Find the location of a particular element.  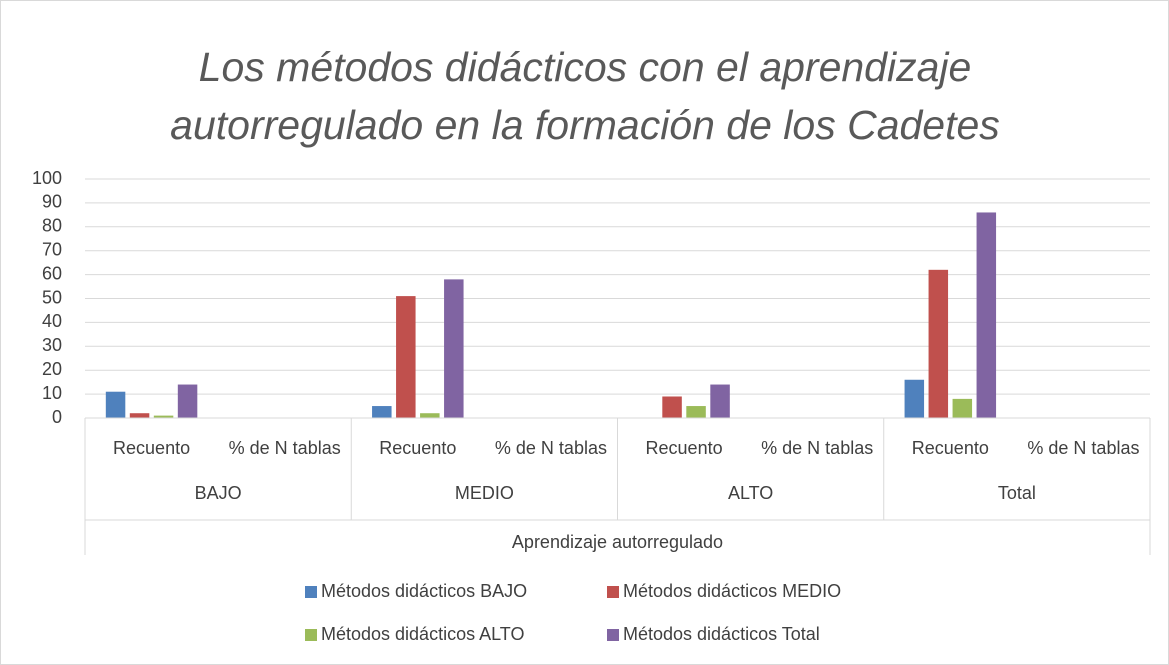

x-axis-label: Aprendizaje autorregulado is located at coordinates (617, 542).